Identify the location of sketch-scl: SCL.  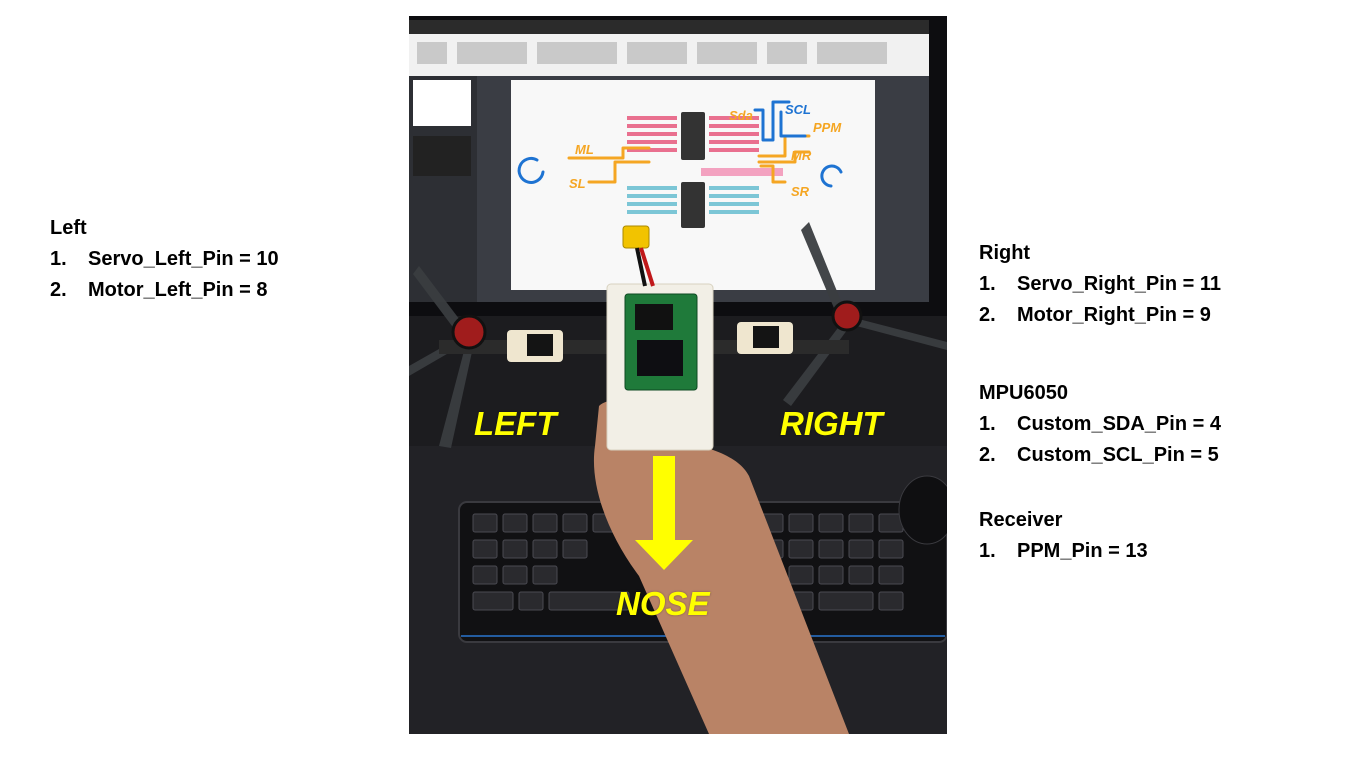
(798, 109).